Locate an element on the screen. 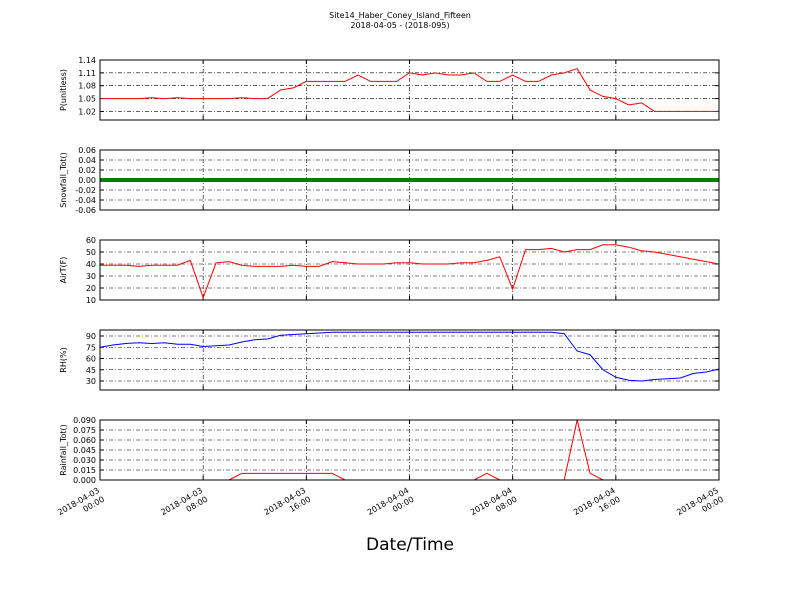 The width and height of the screenshot is (800, 600). y-tick-label: -0.06 is located at coordinates (85, 210).